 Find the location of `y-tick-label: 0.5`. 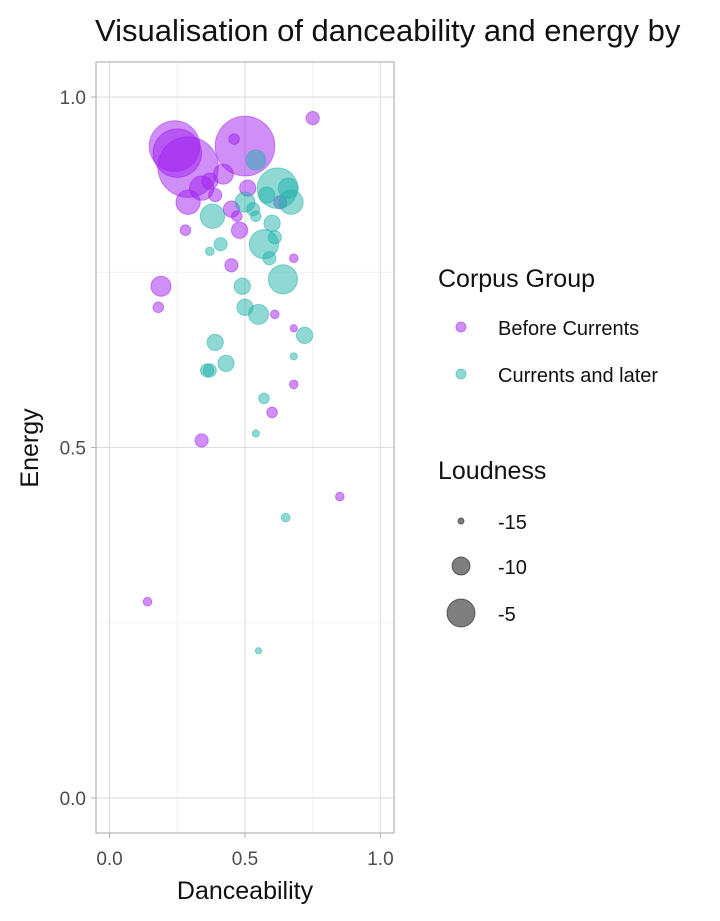

y-tick-label: 0.5 is located at coordinates (73, 449).